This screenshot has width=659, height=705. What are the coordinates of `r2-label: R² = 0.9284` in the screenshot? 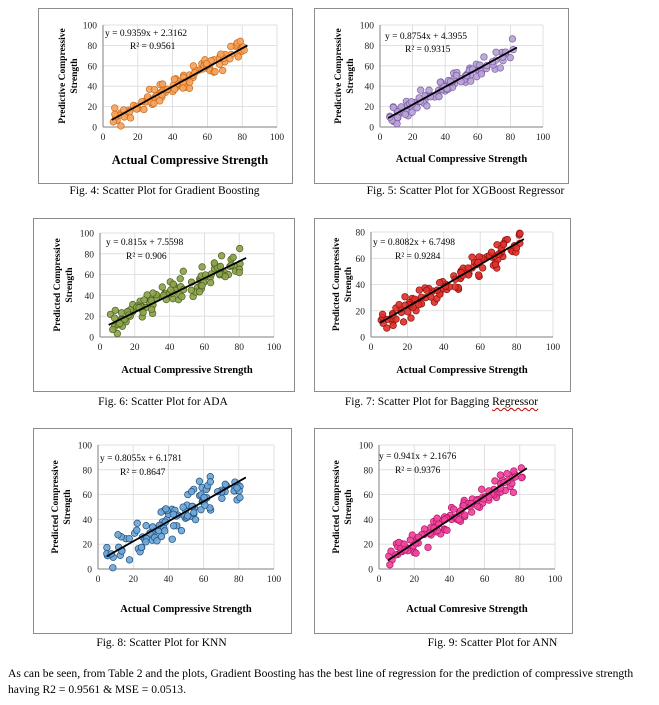 It's located at (418, 257).